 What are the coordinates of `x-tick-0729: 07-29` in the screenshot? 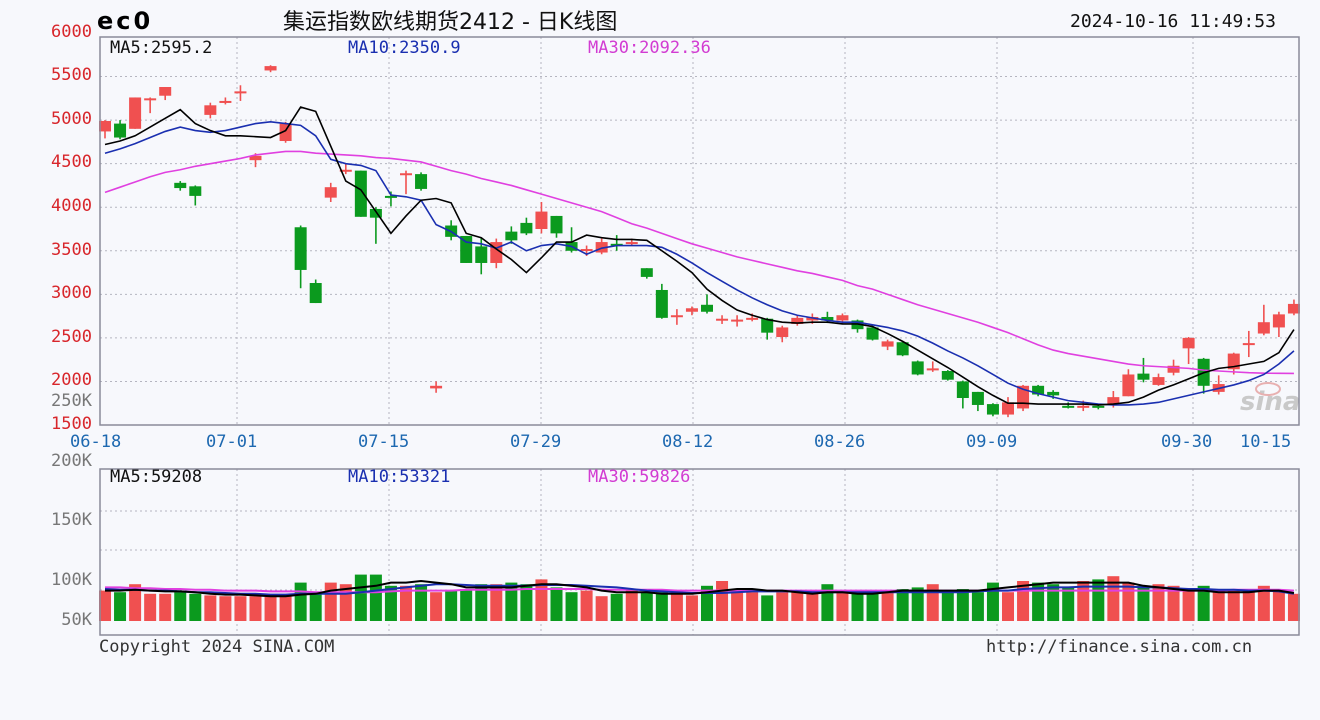 It's located at (536, 442).